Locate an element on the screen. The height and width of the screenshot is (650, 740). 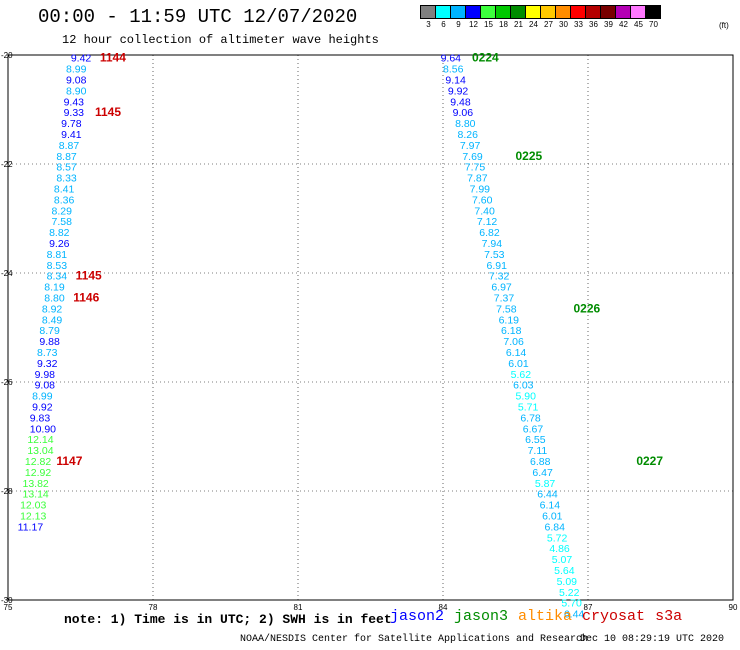
x-tick-label: 78 is located at coordinates (153, 607).